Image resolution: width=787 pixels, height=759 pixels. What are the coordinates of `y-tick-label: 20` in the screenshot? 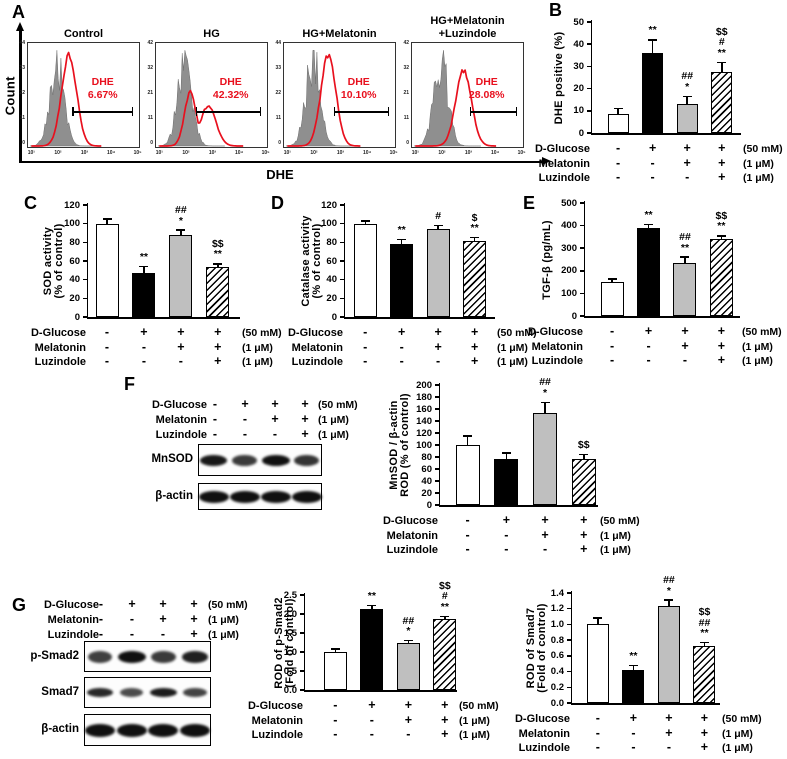 It's located at (426, 493).